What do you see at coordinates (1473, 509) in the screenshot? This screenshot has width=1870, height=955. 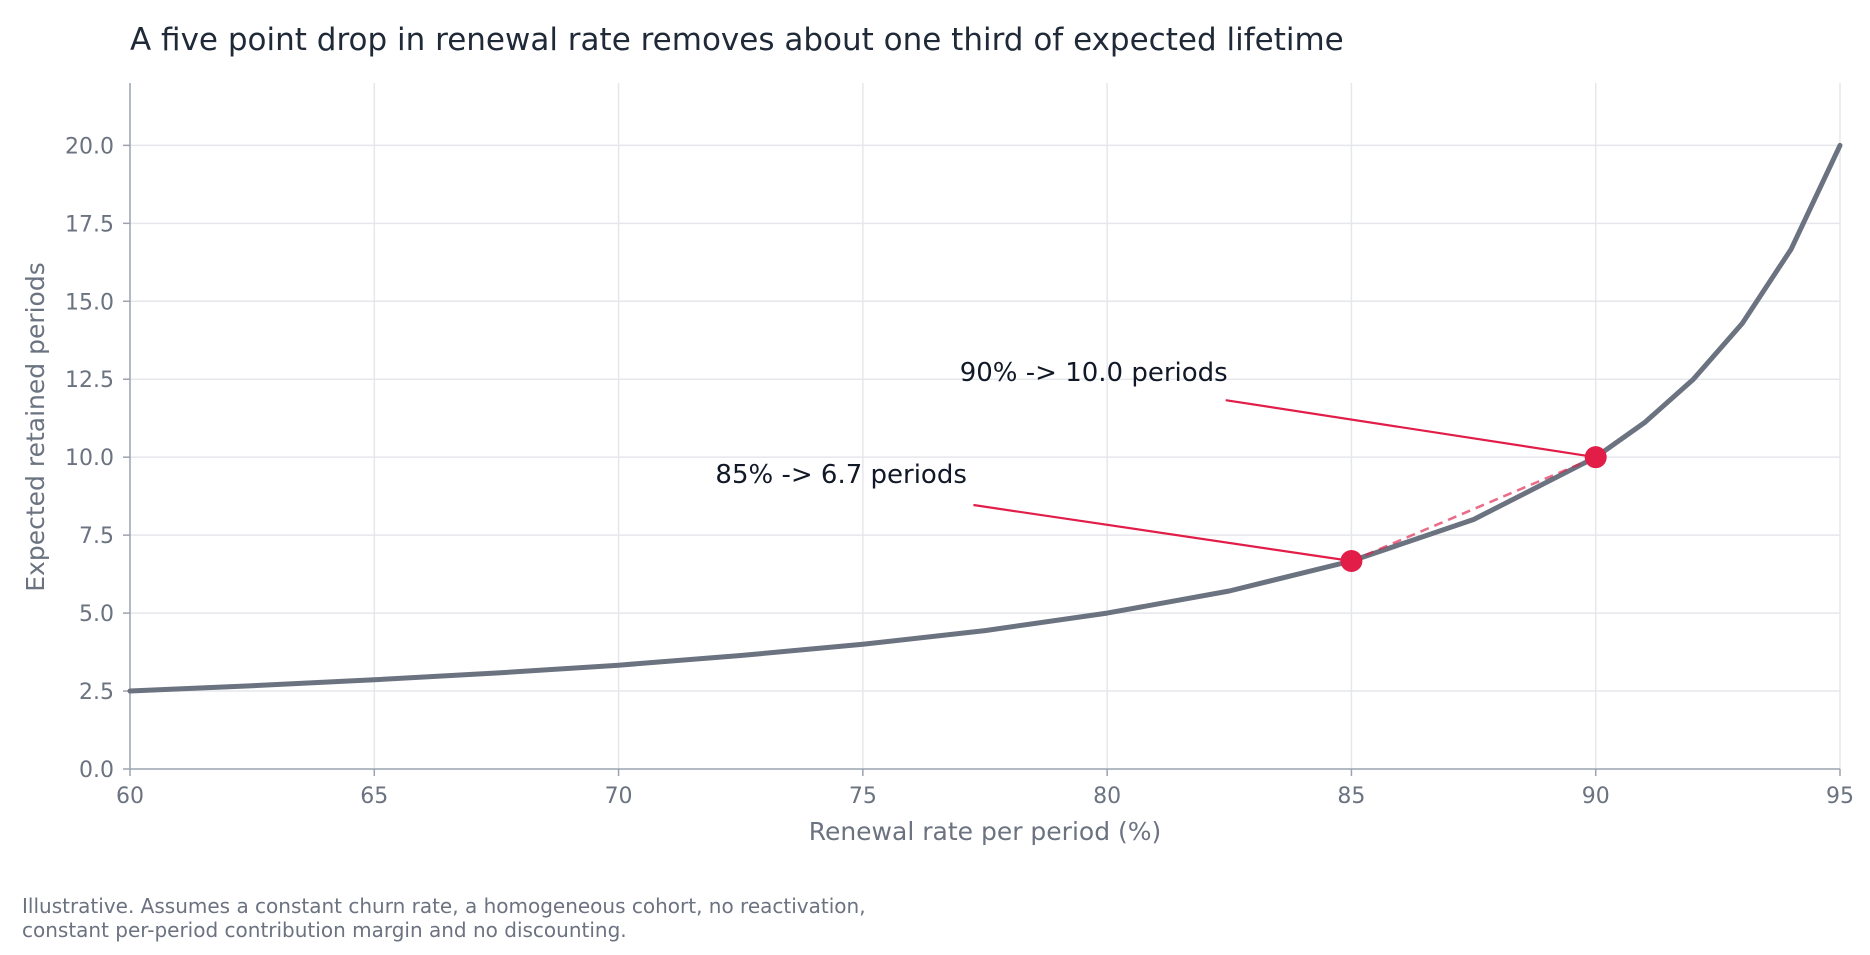 I see `connector-dashed-line` at bounding box center [1473, 509].